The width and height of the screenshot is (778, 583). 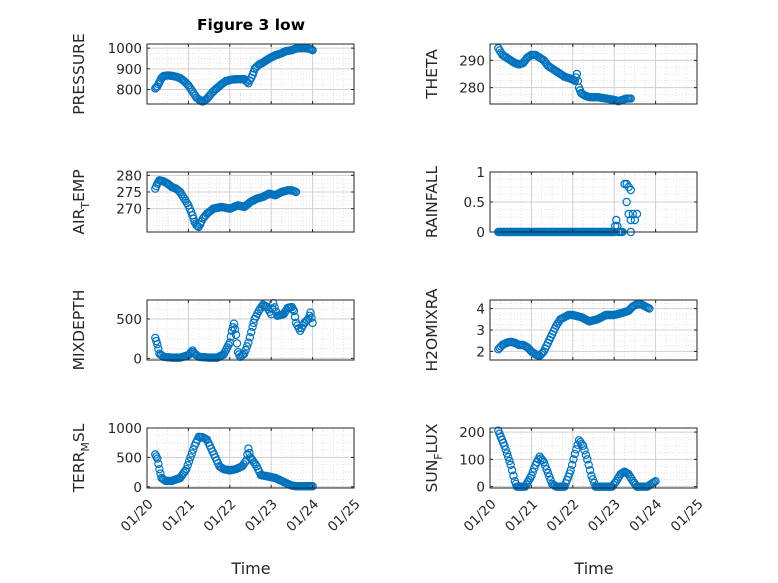 I want to click on y-axis-label: SUNFLUX, so click(x=434, y=457).